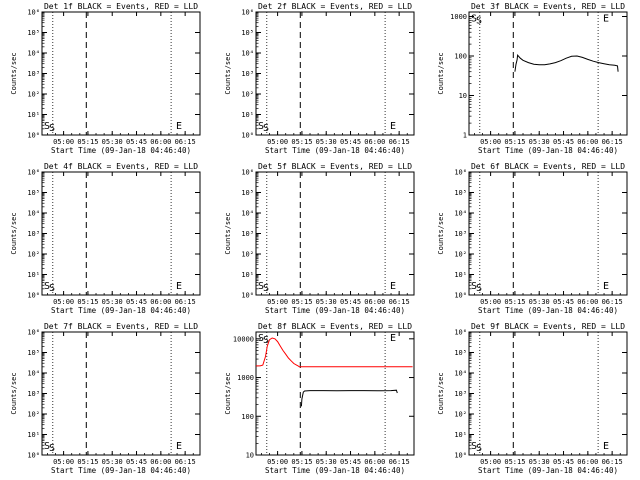 The height and width of the screenshot is (480, 640). What do you see at coordinates (465, 136) in the screenshot?
I see `y-tick-label: 1` at bounding box center [465, 136].